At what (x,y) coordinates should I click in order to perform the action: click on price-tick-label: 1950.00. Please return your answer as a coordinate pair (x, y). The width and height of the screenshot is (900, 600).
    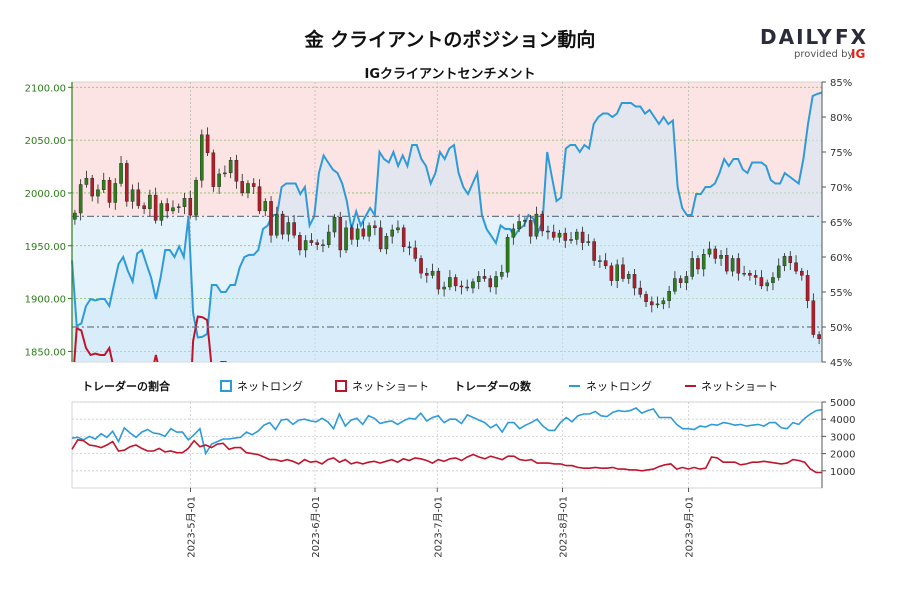
    Looking at the image, I should click on (45, 247).